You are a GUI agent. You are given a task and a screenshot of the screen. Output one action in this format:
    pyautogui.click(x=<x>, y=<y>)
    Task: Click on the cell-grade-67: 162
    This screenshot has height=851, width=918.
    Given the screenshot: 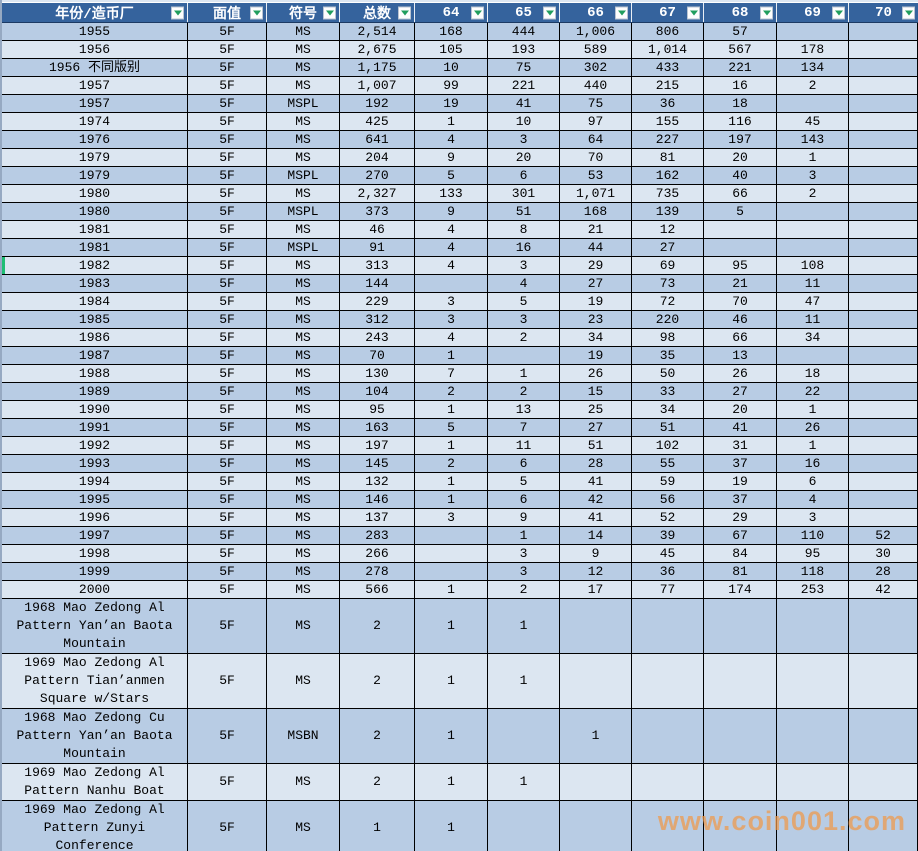 What is the action you would take?
    pyautogui.click(x=668, y=175)
    